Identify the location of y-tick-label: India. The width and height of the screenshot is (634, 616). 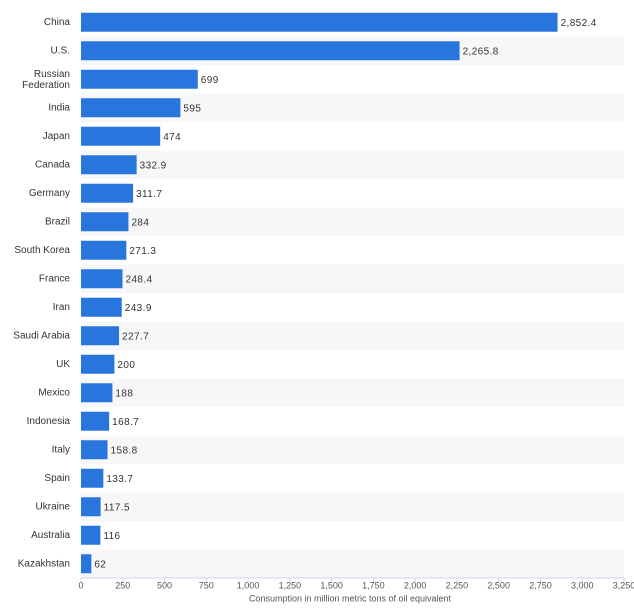
(59, 107).